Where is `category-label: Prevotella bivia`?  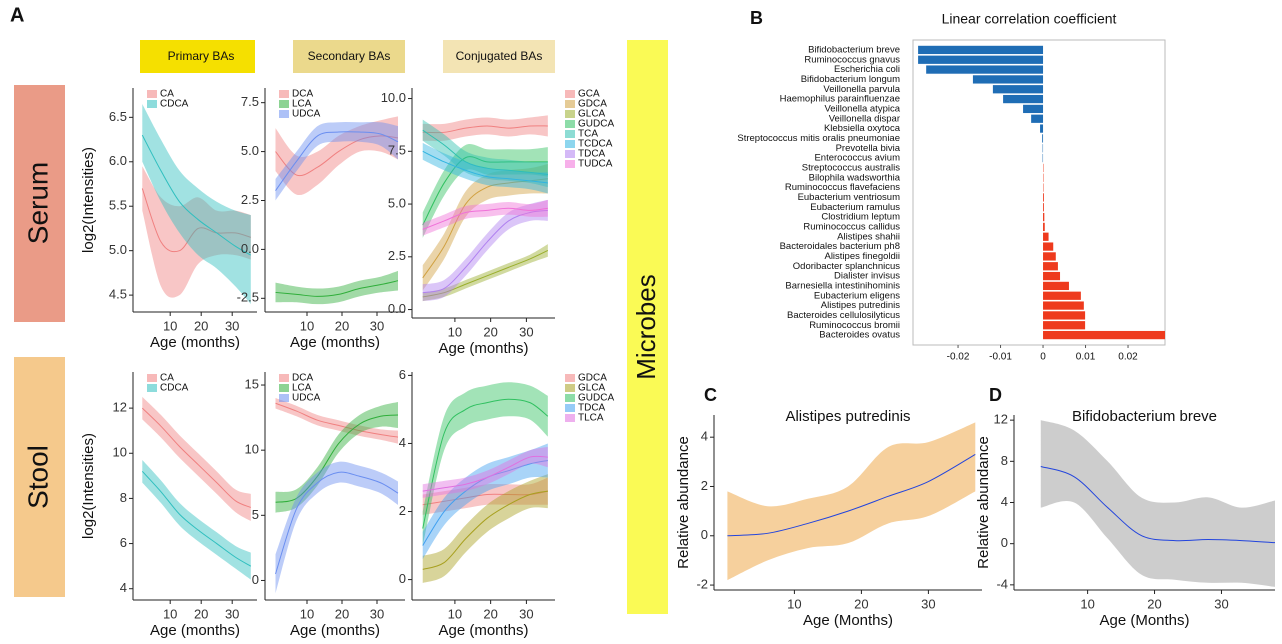 category-label: Prevotella bivia is located at coordinates (868, 148).